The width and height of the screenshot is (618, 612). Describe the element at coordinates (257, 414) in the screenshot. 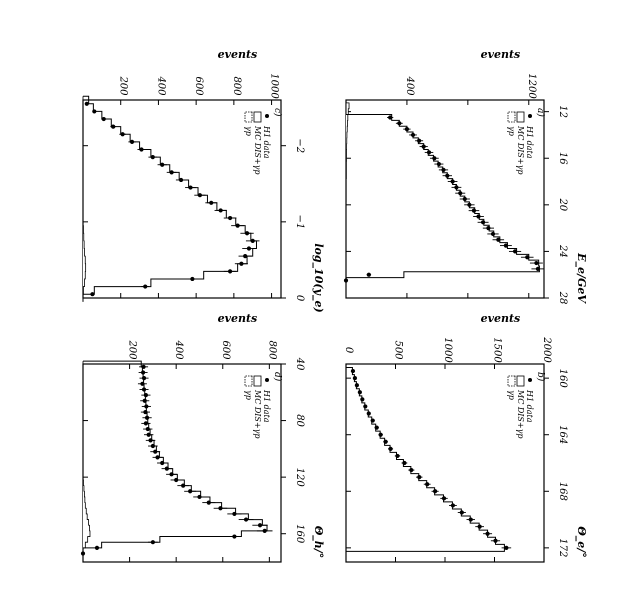

I see `legend-entry: MC DIS+γp` at that location.